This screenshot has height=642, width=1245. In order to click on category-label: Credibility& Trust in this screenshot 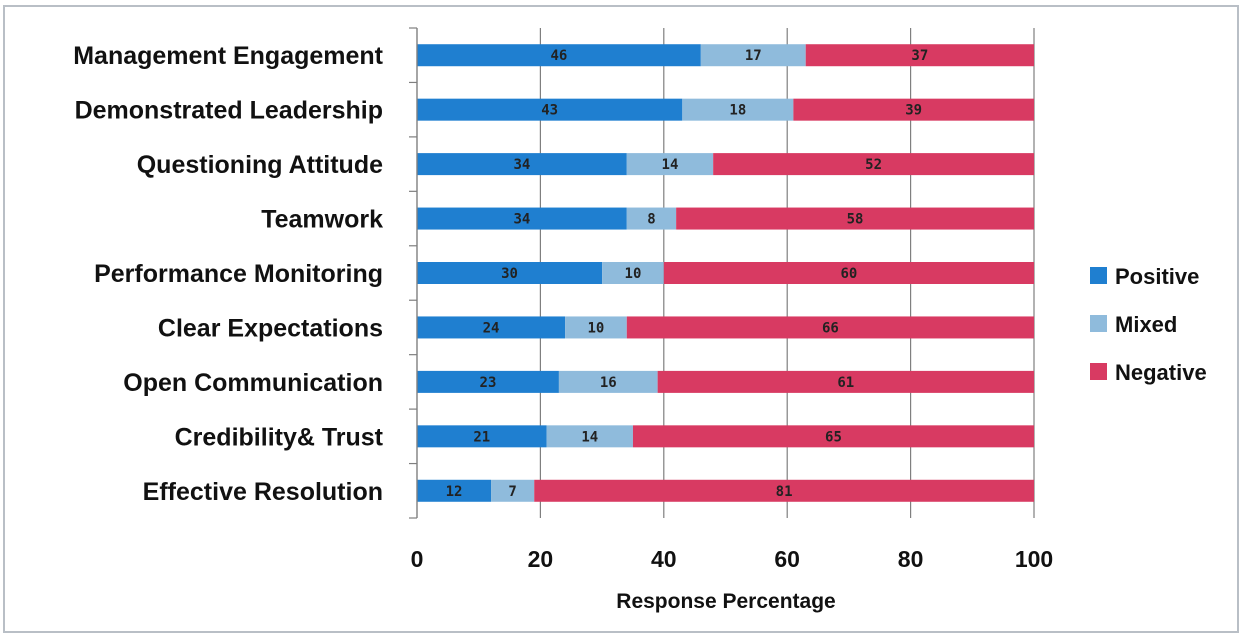, I will do `click(279, 437)`.